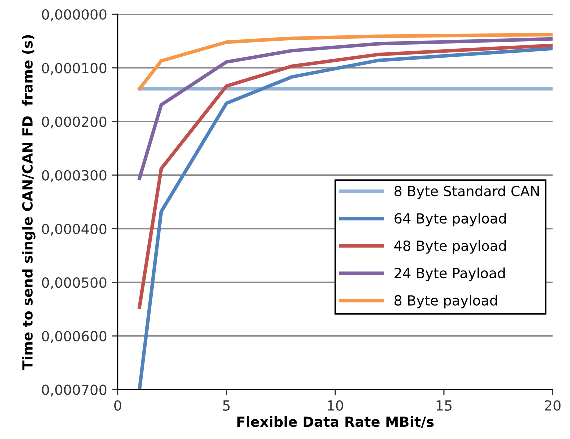 This screenshot has height=439, width=570. Describe the element at coordinates (444, 405) in the screenshot. I see `x-tick-label: 15` at that location.